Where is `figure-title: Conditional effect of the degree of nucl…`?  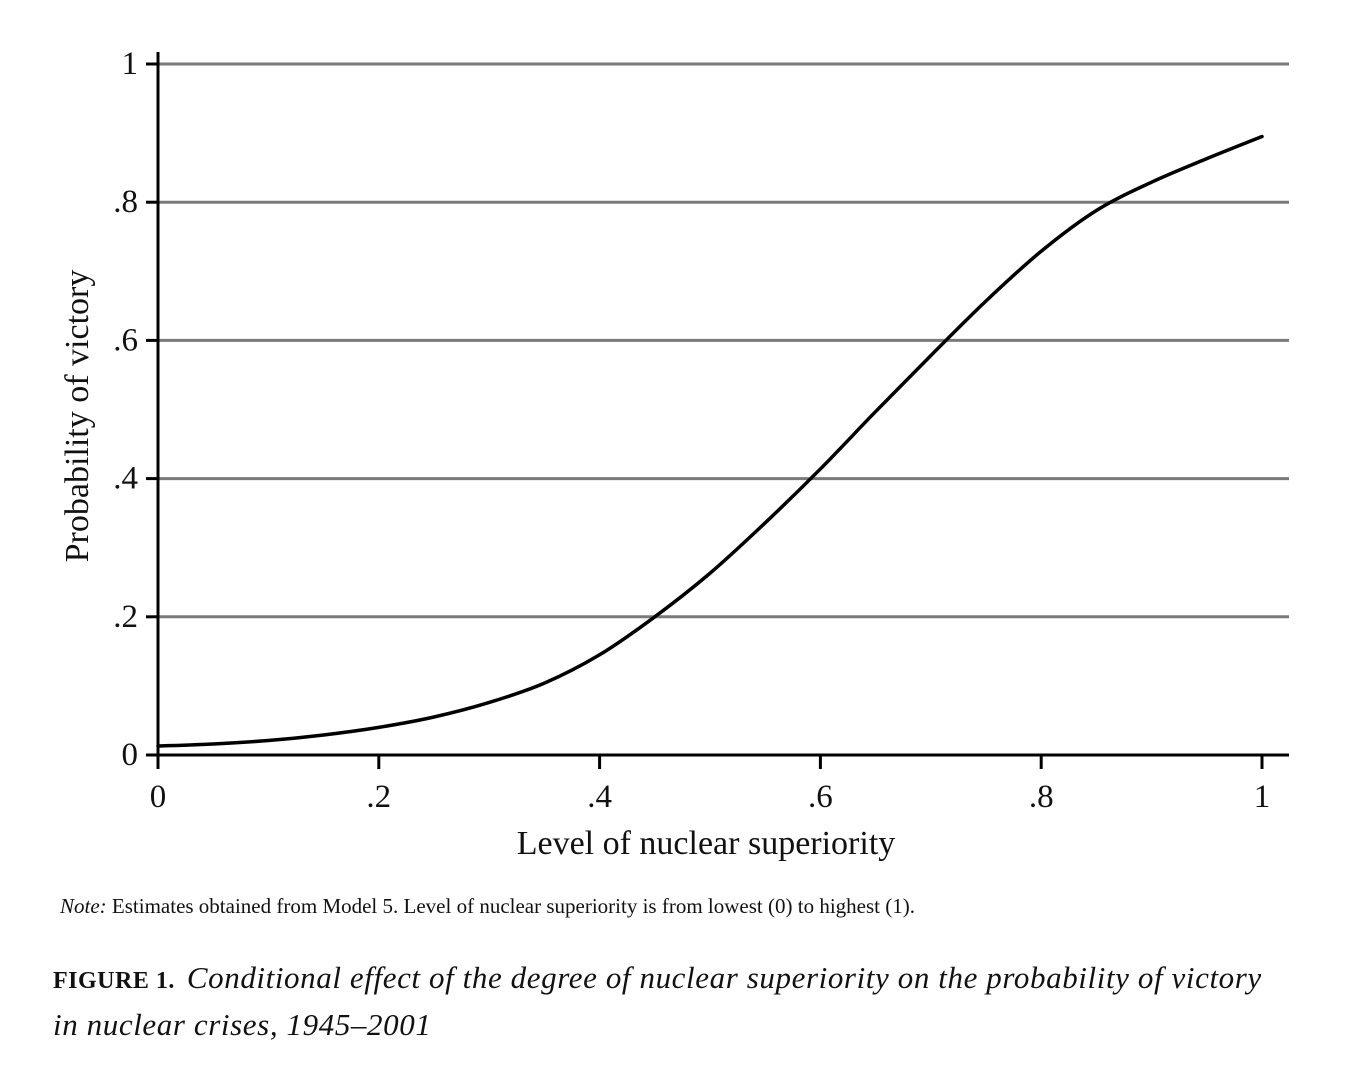
figure-title: Conditional effect of the degree of nucl… is located at coordinates (657, 1001).